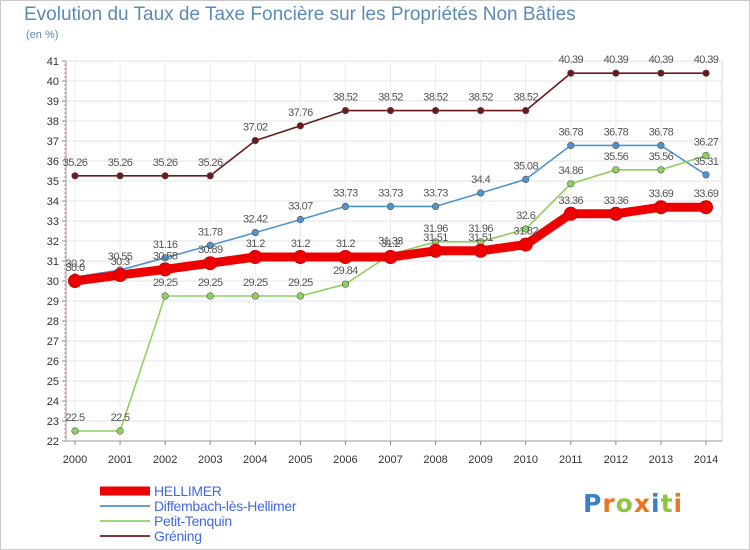 The image size is (750, 550). What do you see at coordinates (571, 201) in the screenshot?
I see `data-label-hellimer: 33.36` at bounding box center [571, 201].